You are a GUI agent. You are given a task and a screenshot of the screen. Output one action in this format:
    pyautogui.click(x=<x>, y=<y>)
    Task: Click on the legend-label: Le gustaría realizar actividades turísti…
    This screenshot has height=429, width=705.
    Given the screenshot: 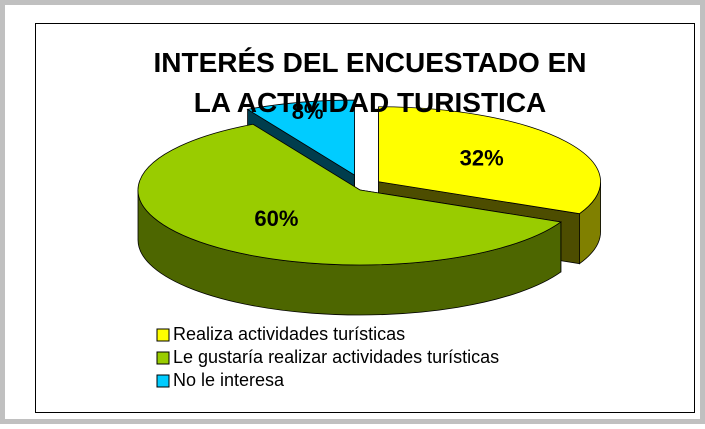 What is the action you would take?
    pyautogui.click(x=336, y=357)
    